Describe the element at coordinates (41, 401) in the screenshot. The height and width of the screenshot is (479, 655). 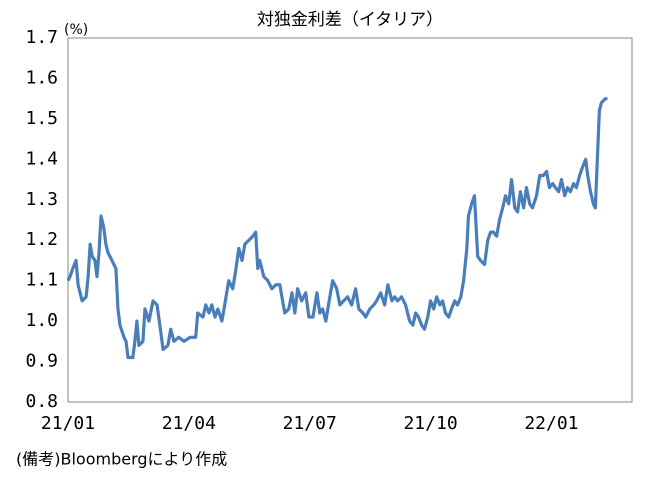
I see `y-tick-label: 0.8` at that location.